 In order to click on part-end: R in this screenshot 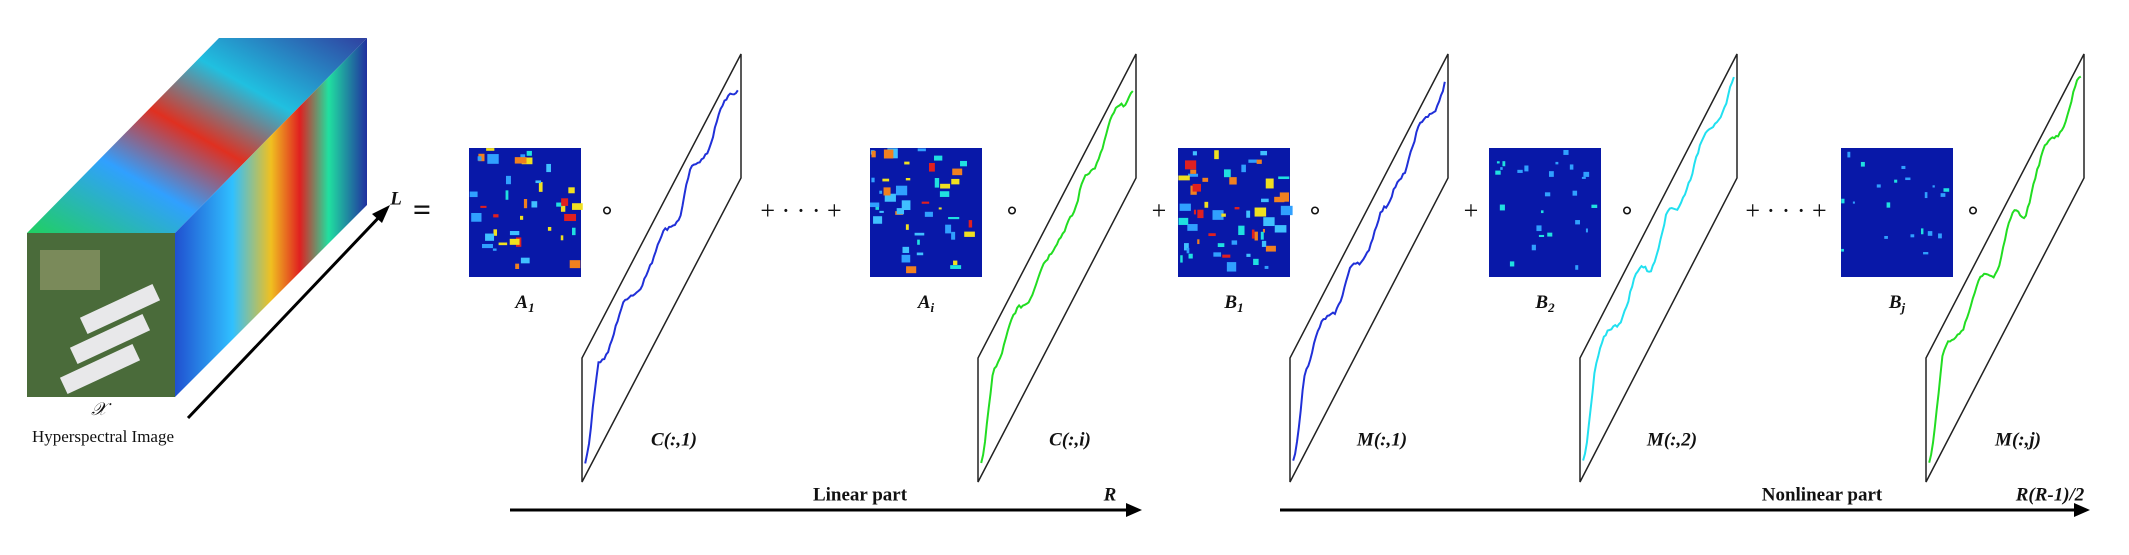, I will do `click(1110, 494)`.